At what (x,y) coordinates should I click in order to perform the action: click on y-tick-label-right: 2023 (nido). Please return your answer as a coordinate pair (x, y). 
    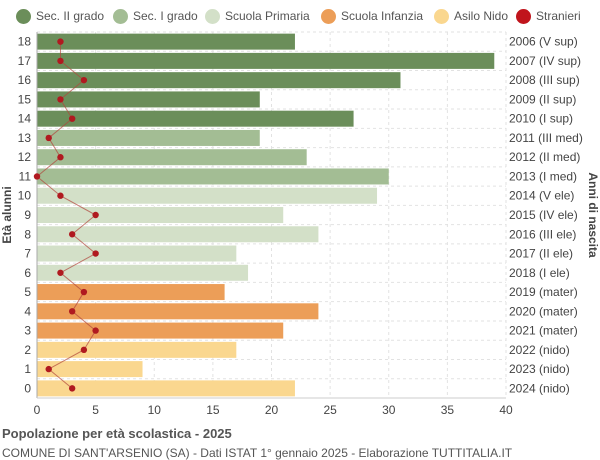
    Looking at the image, I should click on (539, 369).